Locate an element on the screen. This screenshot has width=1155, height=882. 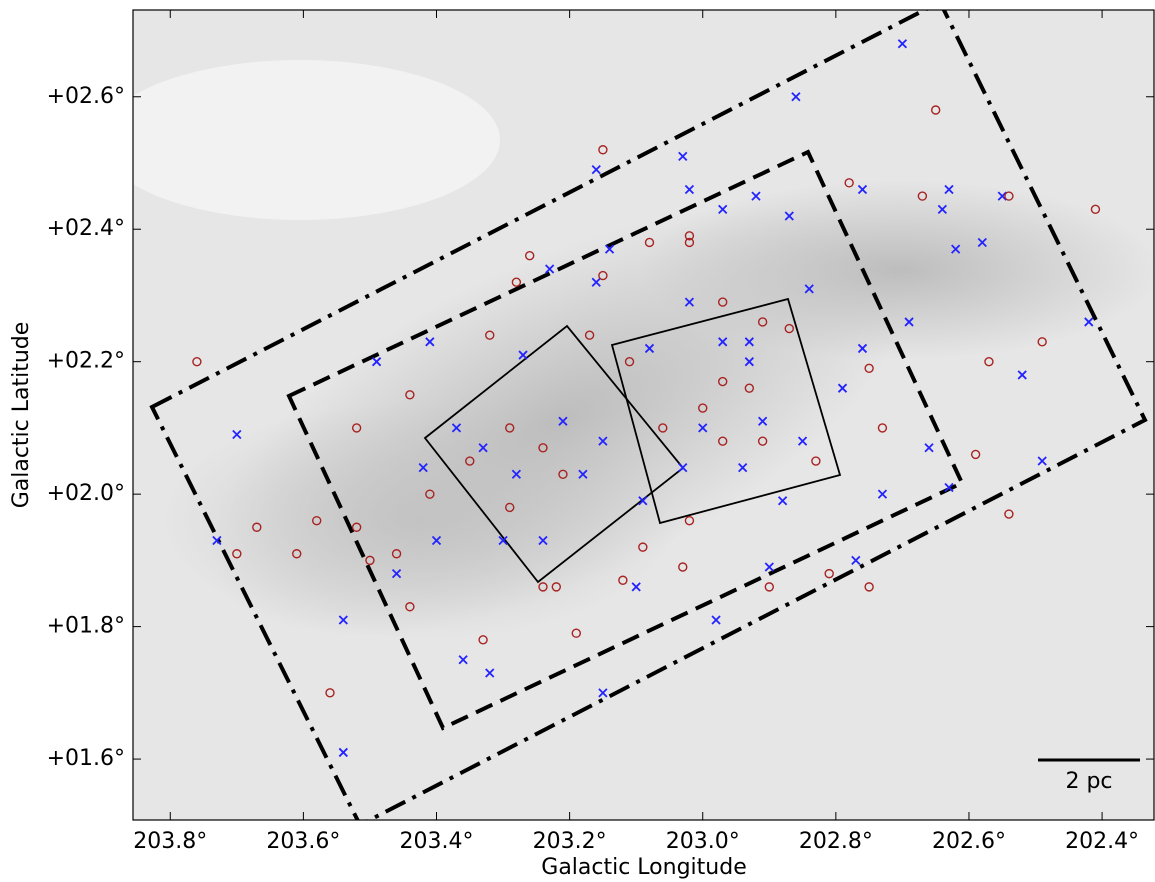
x-tick-label: 202.8° is located at coordinates (836, 841).